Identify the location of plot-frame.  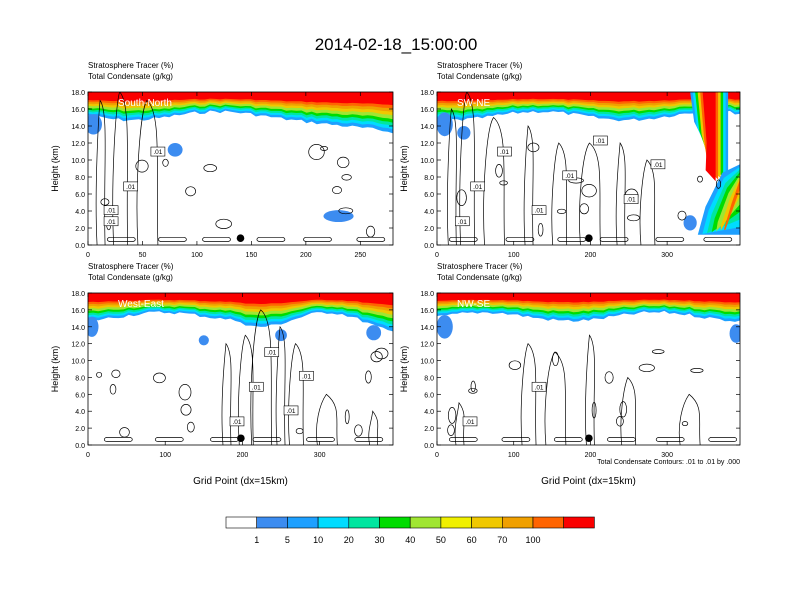
(240, 369).